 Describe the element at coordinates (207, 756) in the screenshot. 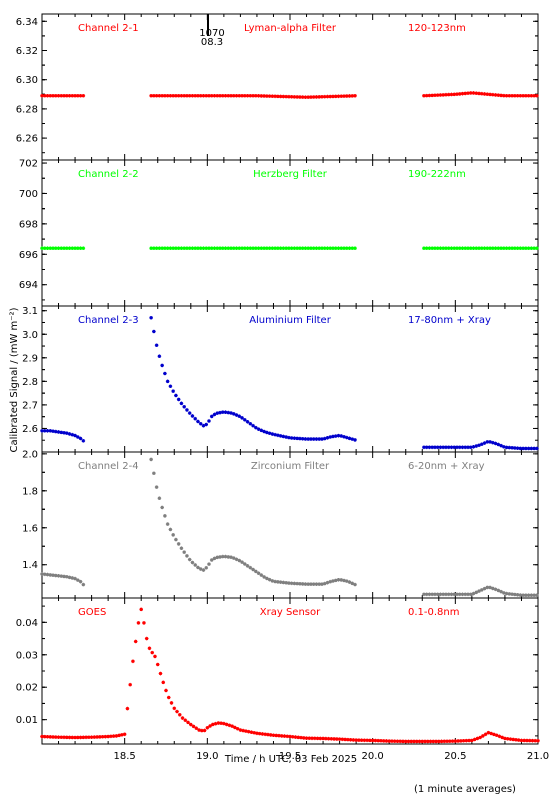

I see `x-tick-label: 19.0` at that location.